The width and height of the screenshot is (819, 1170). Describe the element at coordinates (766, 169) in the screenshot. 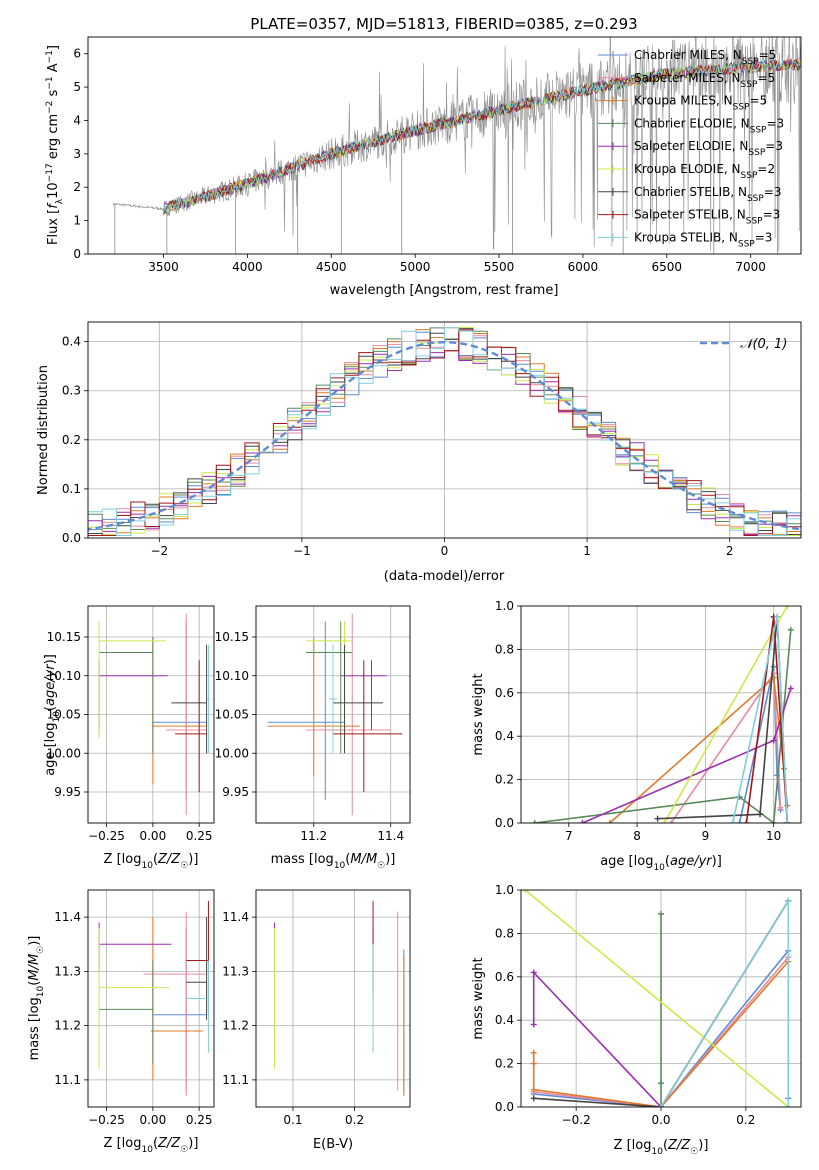

I see `legend-label-part: =2` at that location.